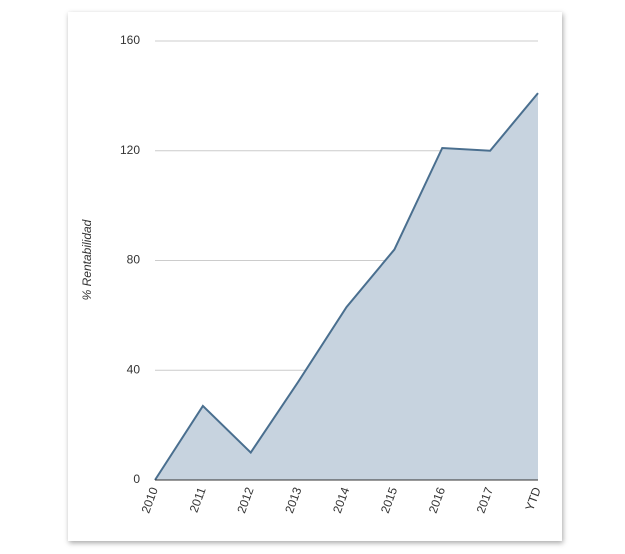 This screenshot has height=554, width=625. I want to click on x-tick-label: 2013, so click(293, 500).